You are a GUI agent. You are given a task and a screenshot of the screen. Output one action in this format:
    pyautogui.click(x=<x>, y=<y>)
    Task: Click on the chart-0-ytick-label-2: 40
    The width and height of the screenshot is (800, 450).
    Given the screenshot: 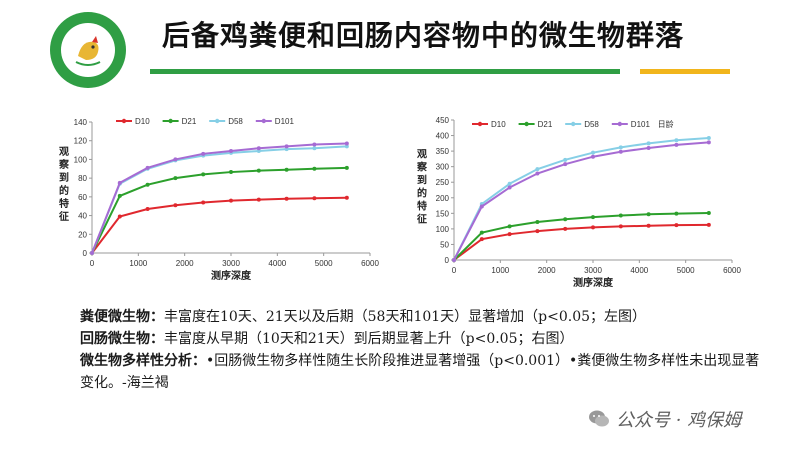 What is the action you would take?
    pyautogui.click(x=82, y=216)
    